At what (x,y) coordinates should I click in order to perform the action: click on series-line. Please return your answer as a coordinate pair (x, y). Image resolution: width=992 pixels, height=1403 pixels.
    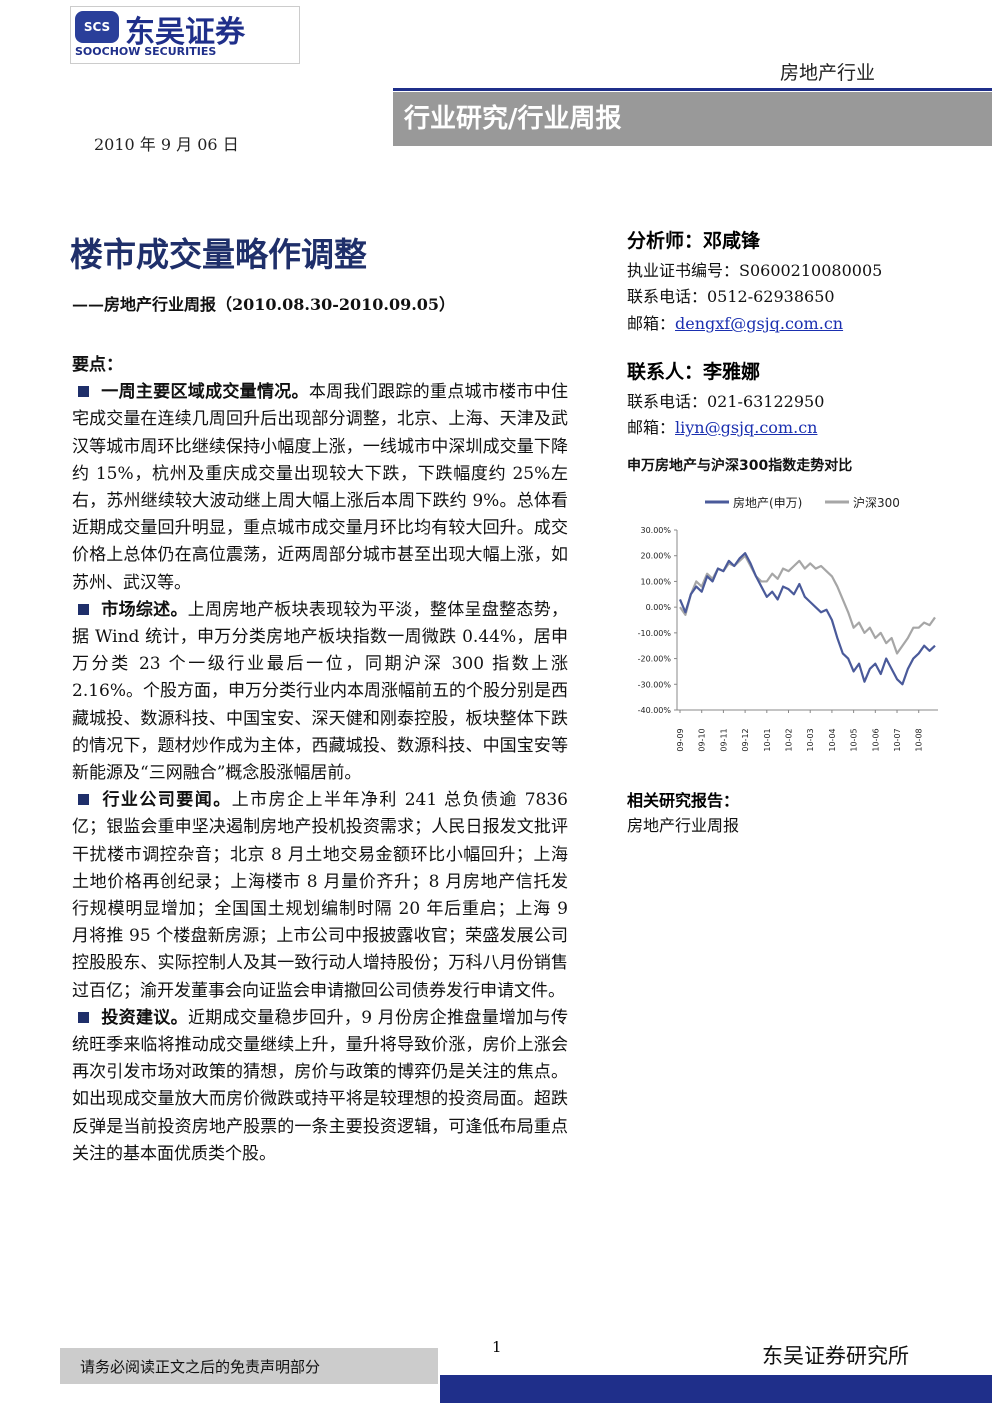
    Looking at the image, I should click on (807, 619).